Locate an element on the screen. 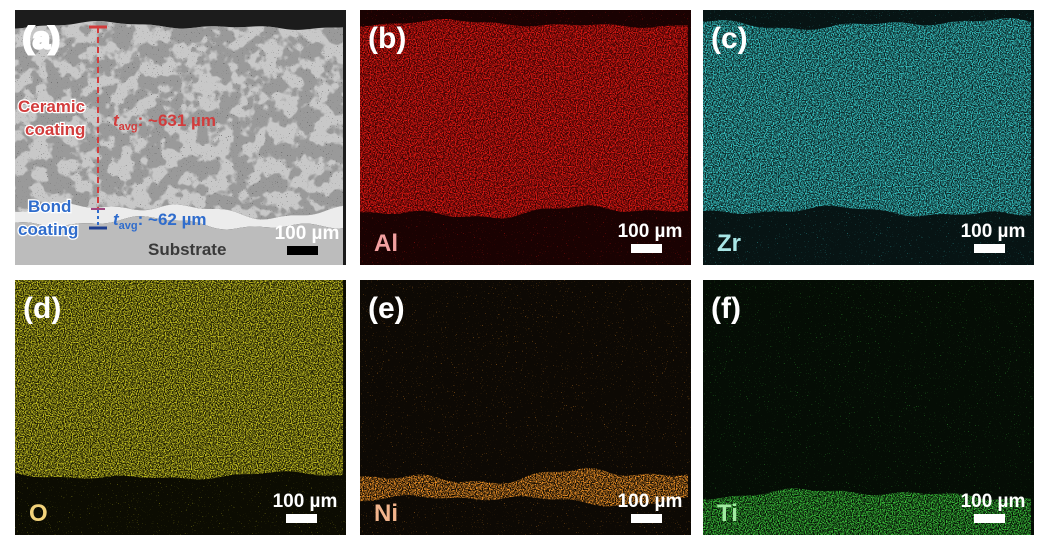  layer-label: Ceramic is located at coordinates (51, 106).